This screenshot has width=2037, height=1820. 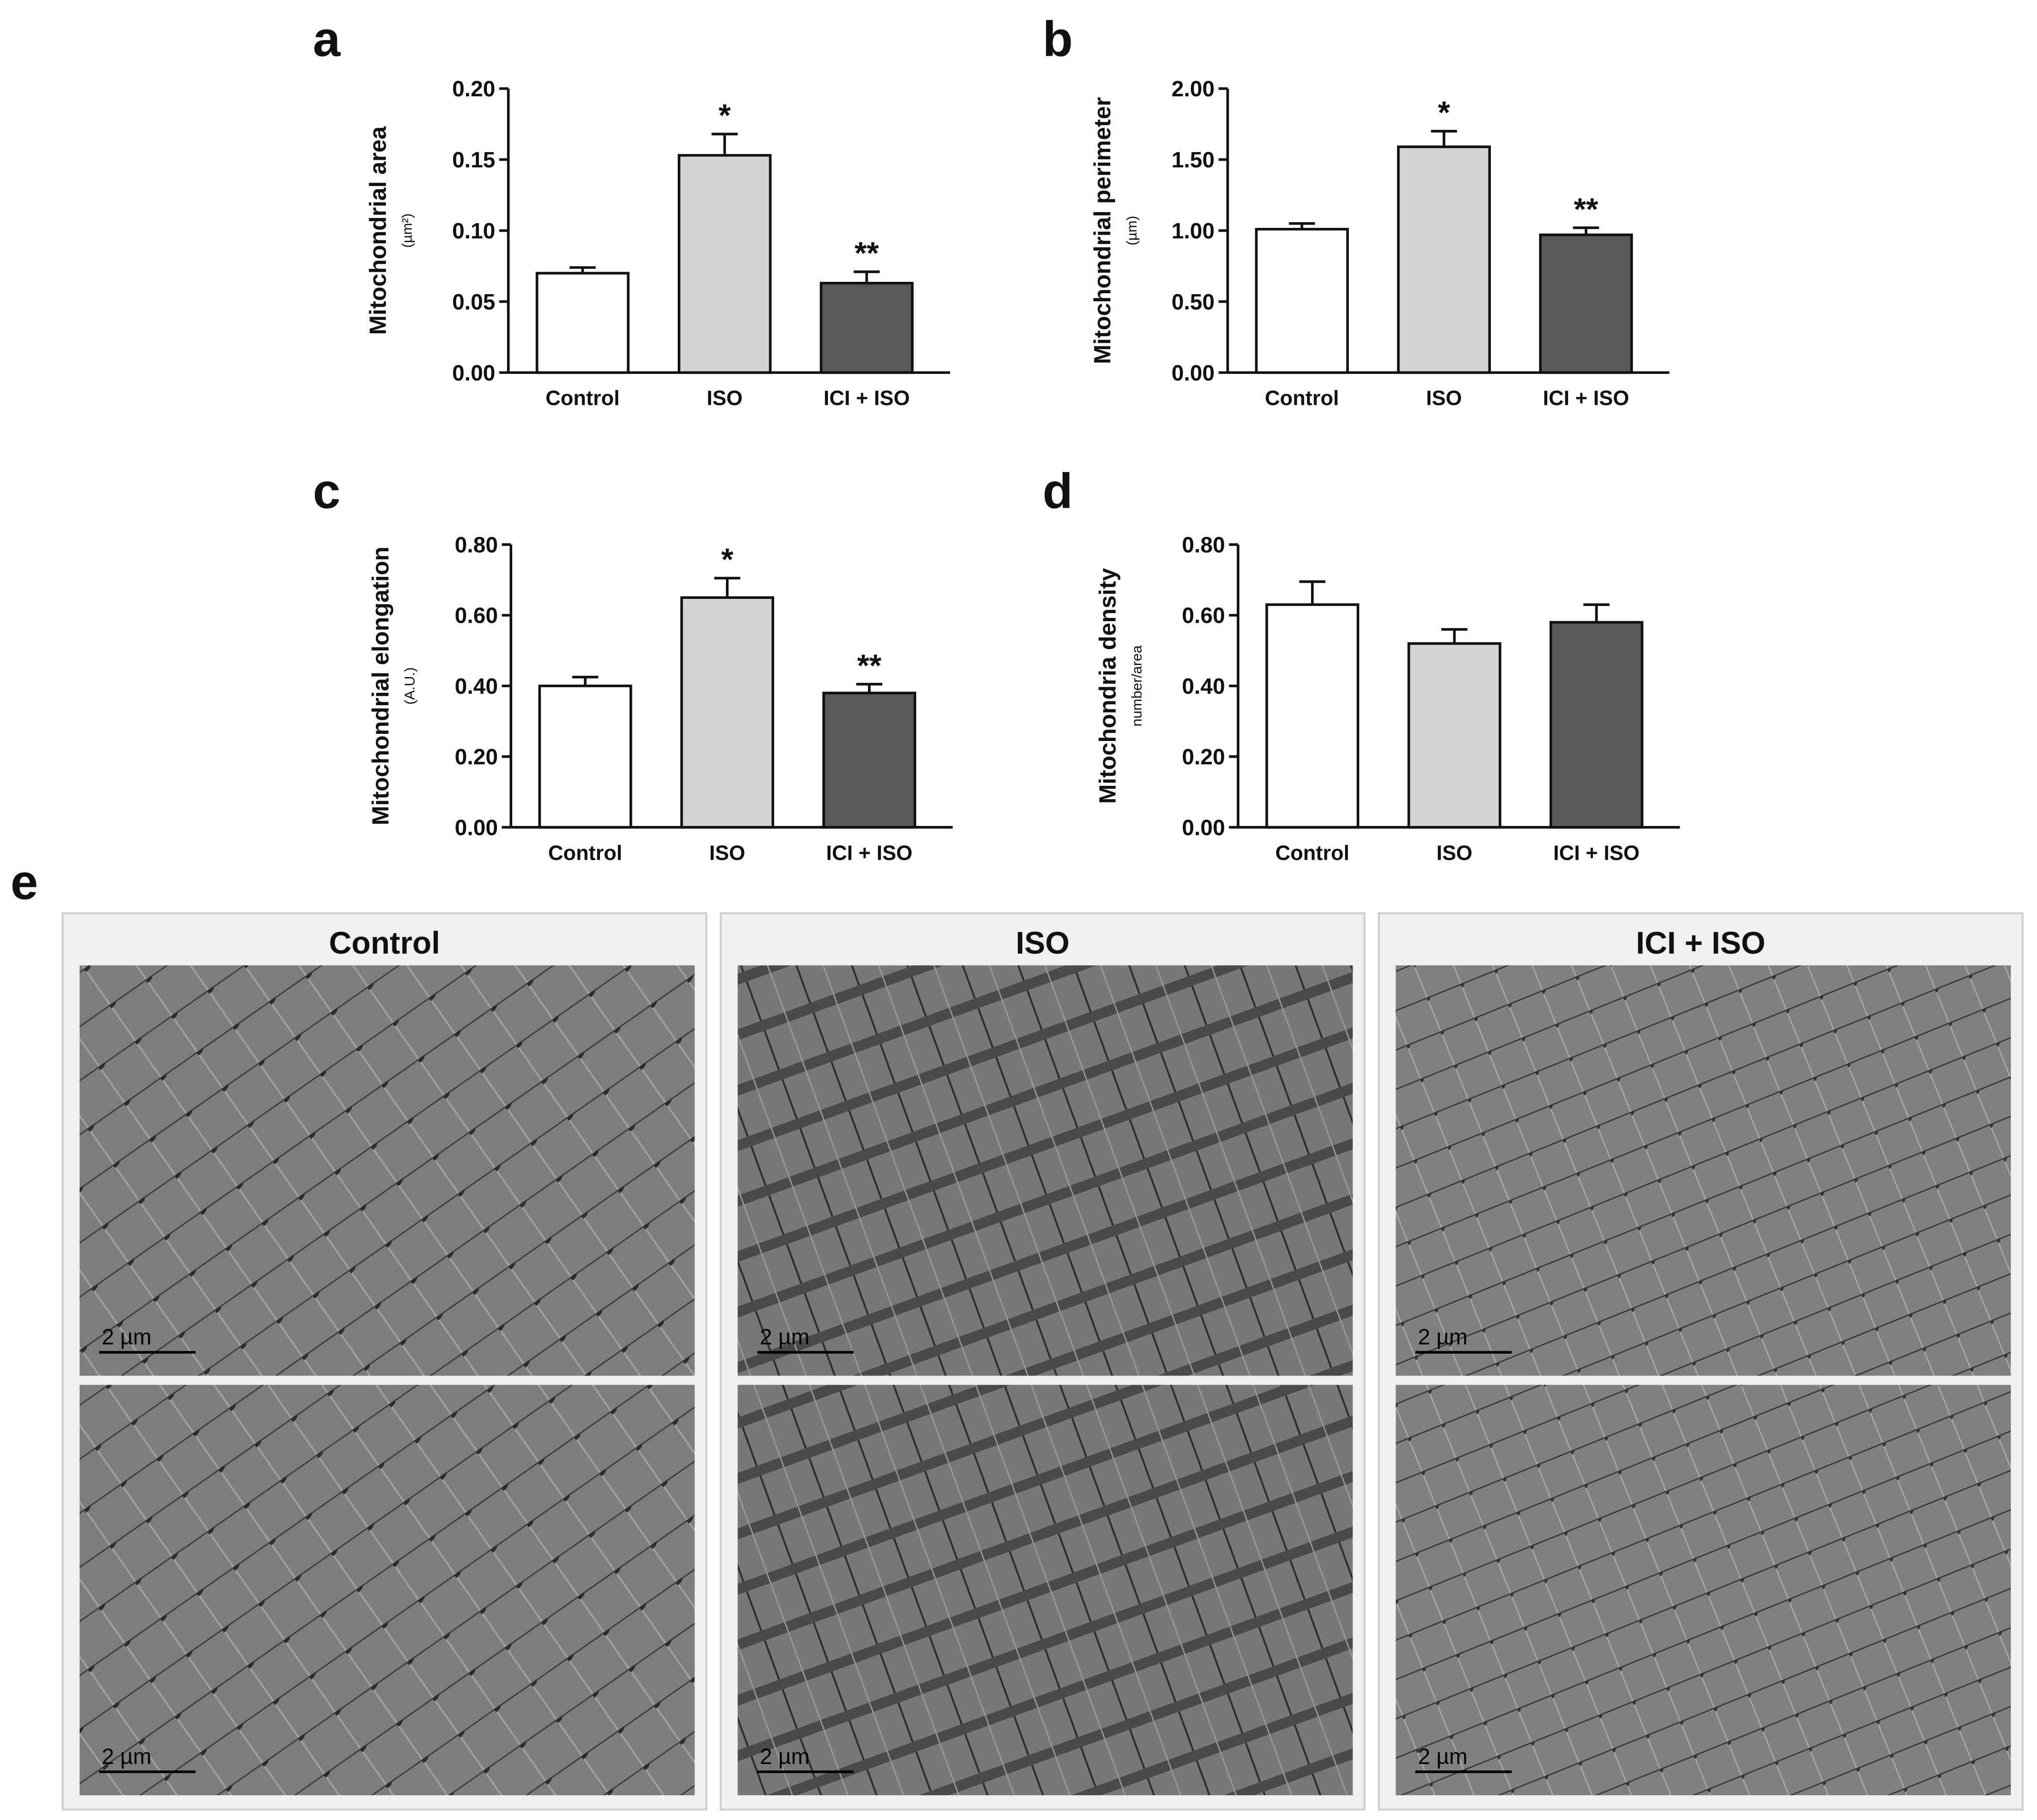 What do you see at coordinates (24, 882) in the screenshot?
I see `panel-letter: e` at bounding box center [24, 882].